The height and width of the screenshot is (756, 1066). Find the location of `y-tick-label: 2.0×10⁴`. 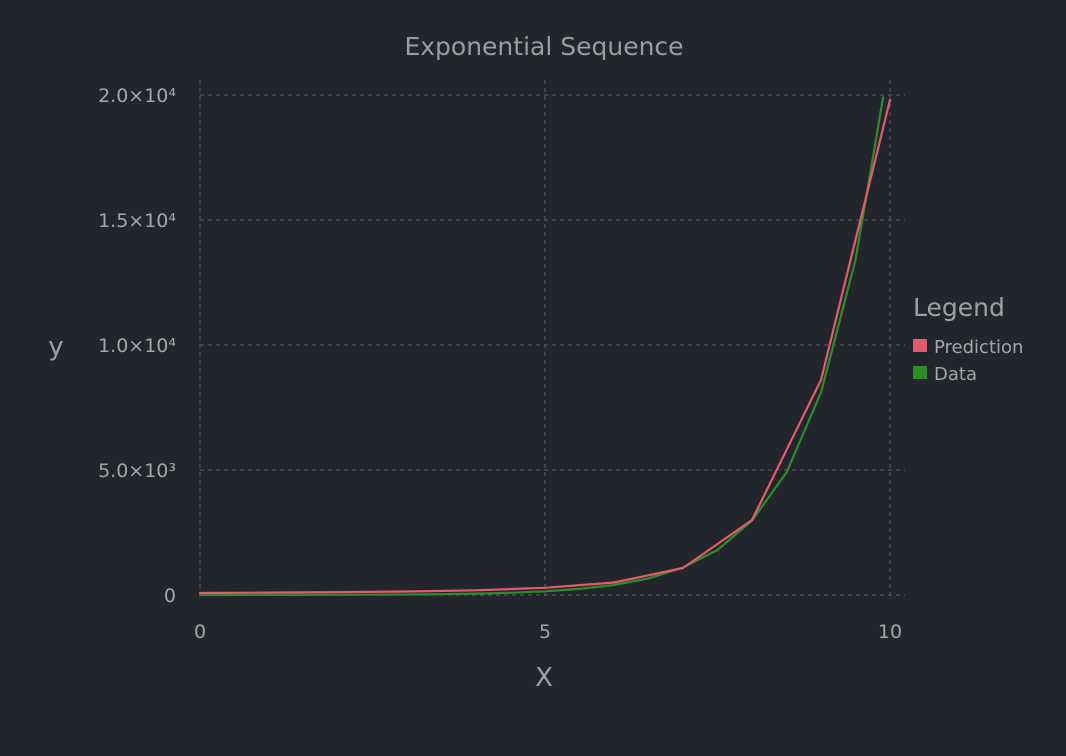

y-tick-label: 2.0×10⁴ is located at coordinates (137, 96).